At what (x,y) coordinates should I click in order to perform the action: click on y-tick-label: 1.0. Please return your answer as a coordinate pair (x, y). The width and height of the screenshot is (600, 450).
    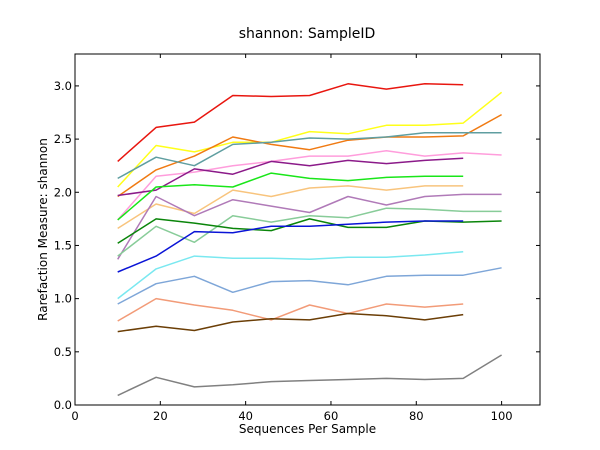
    Looking at the image, I should click on (63, 299).